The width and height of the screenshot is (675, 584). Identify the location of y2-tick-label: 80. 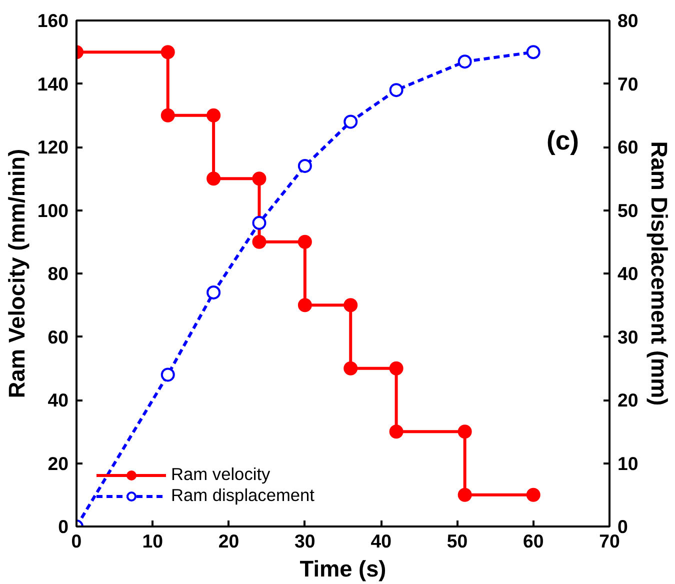
(628, 20).